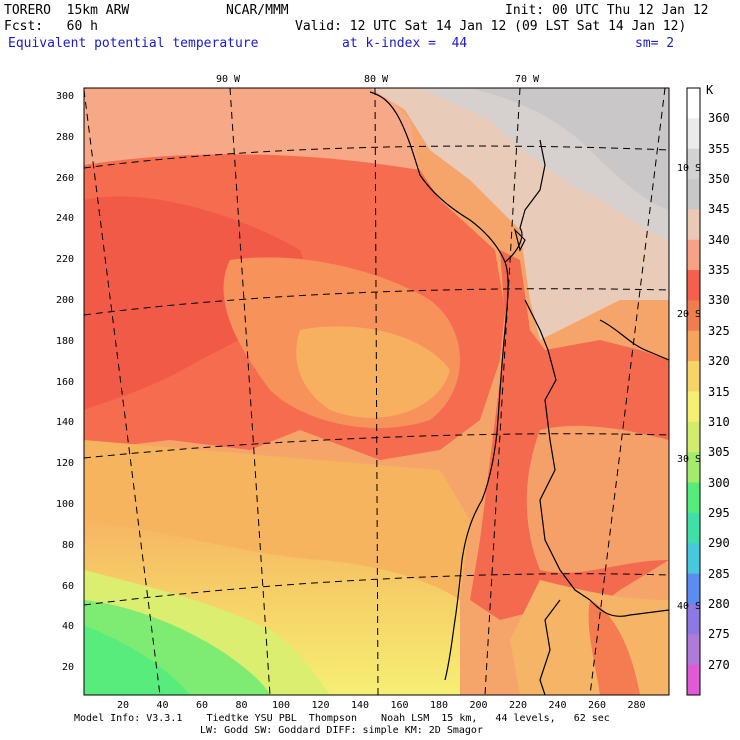 This screenshot has height=740, width=740. What do you see at coordinates (68, 545) in the screenshot?
I see `y-tick-label: 80` at bounding box center [68, 545].